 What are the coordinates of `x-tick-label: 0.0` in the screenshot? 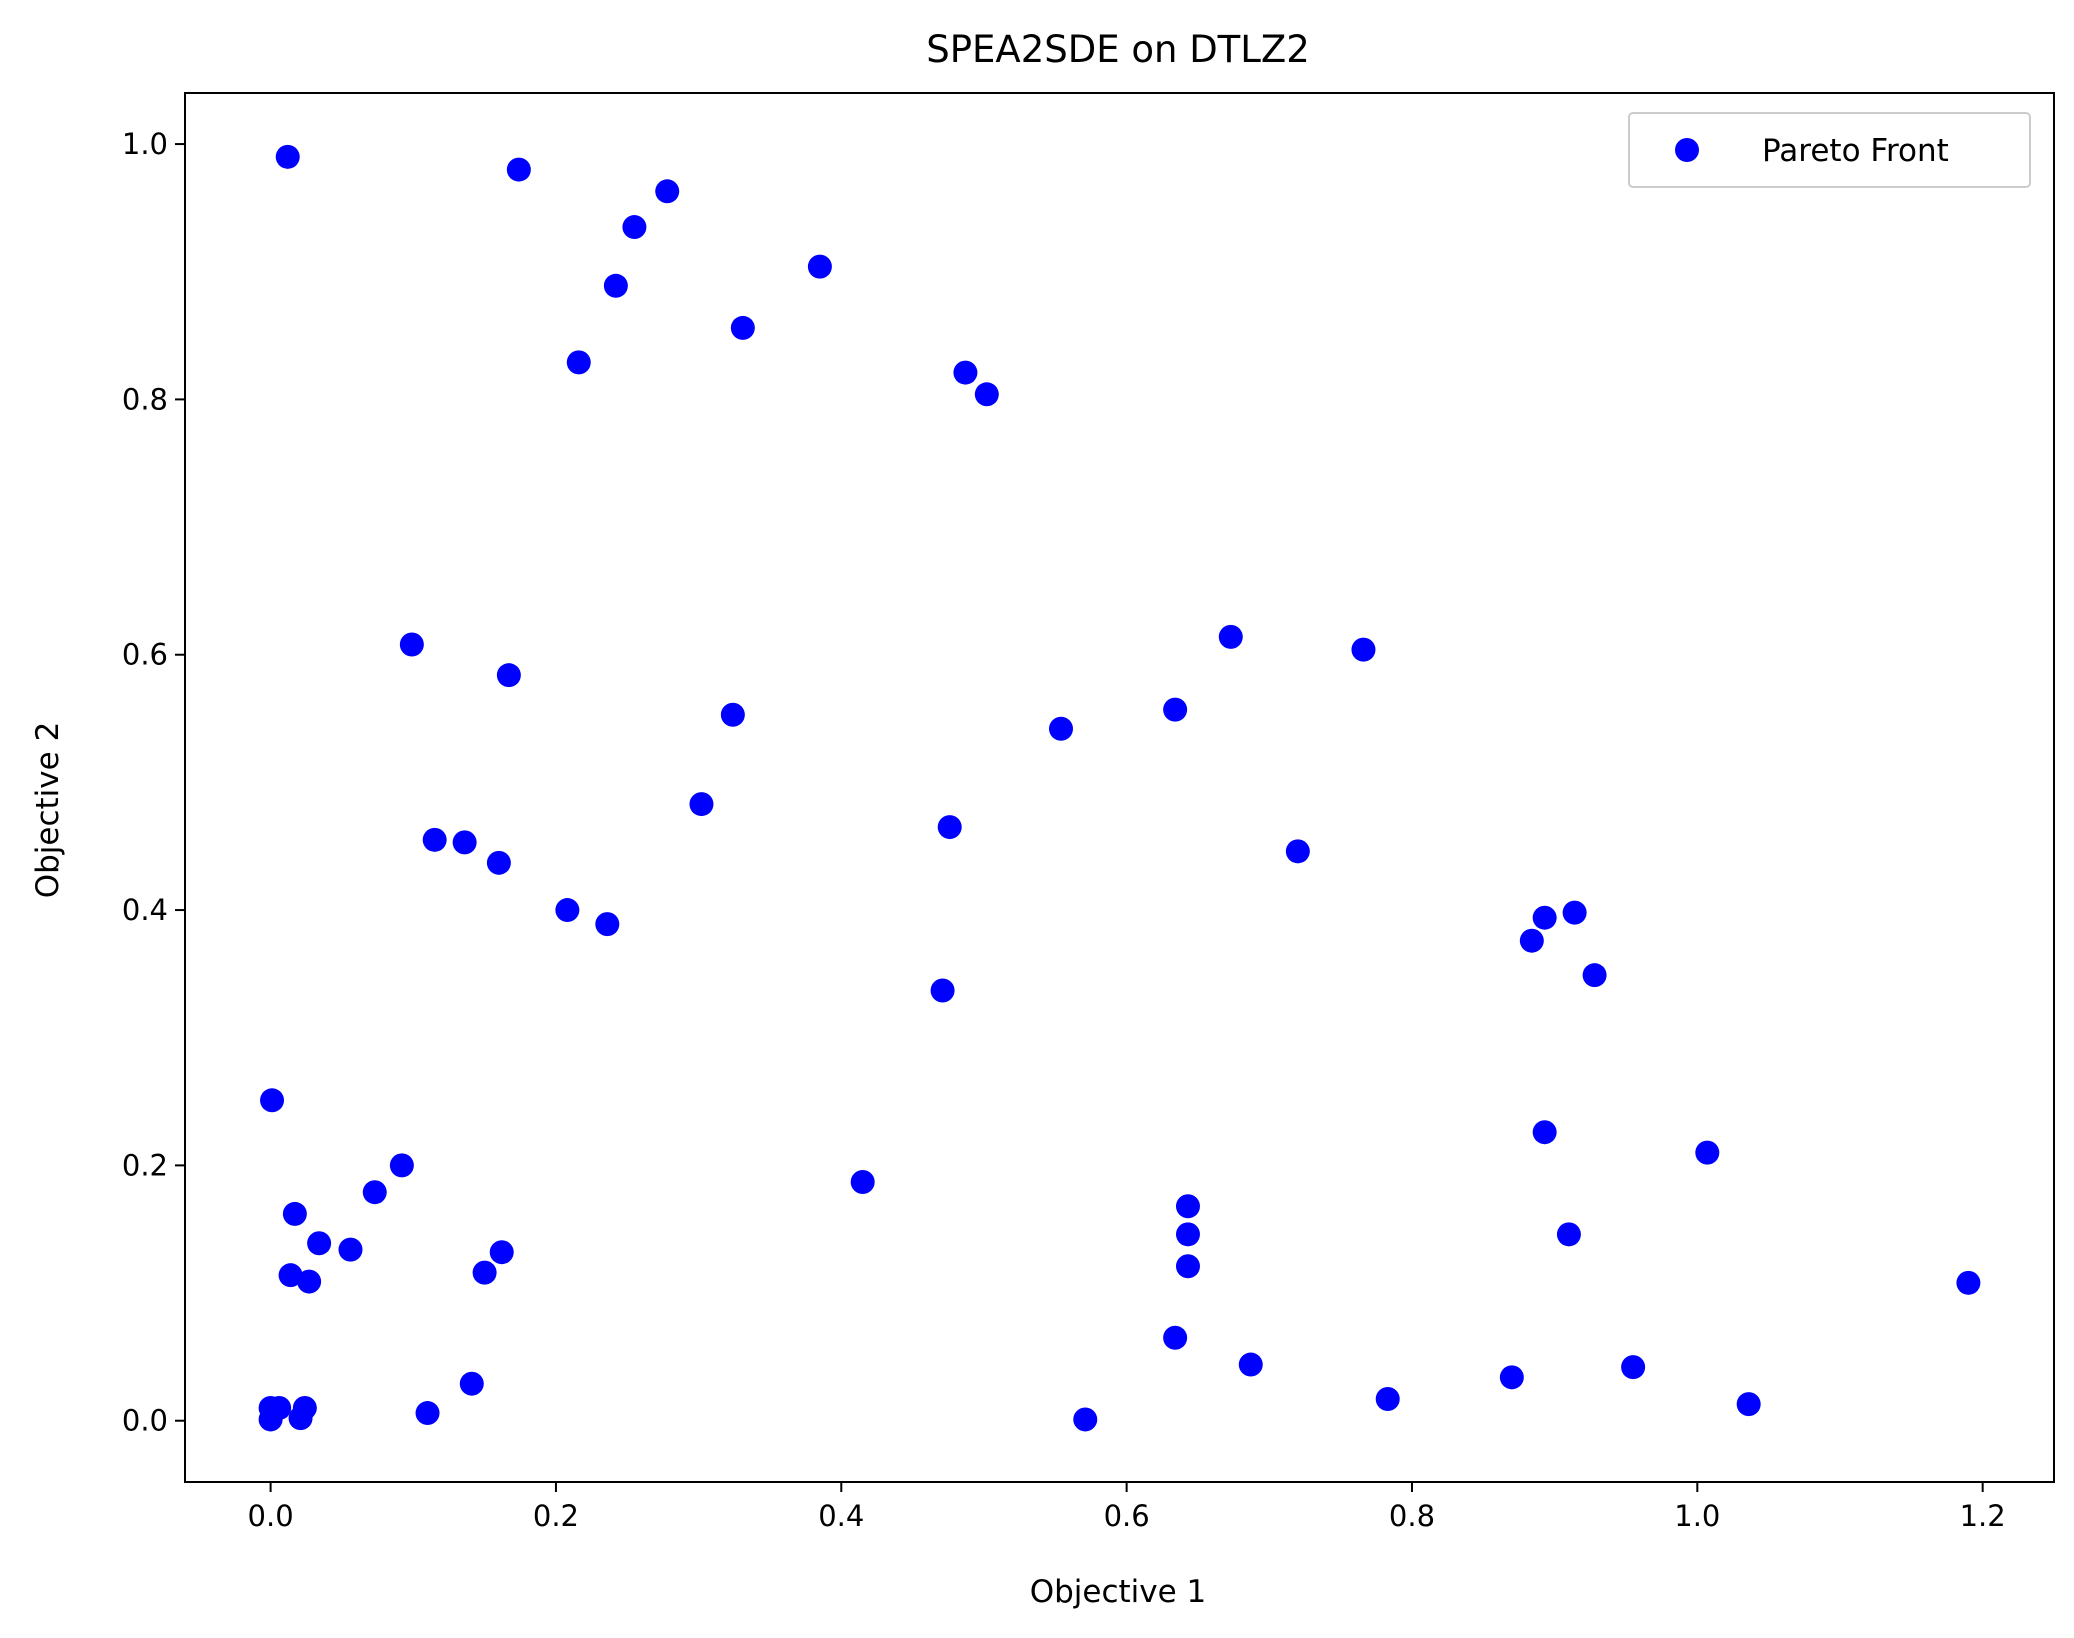 It's located at (271, 1516).